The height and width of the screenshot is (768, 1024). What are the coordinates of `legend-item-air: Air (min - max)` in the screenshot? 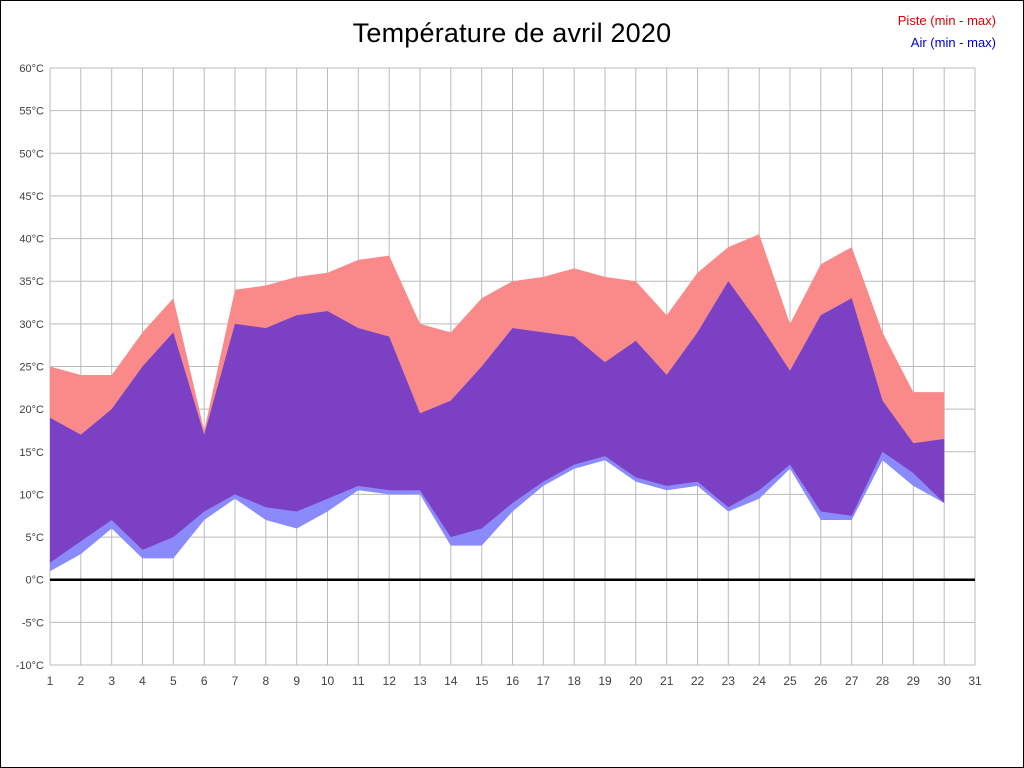 It's located at (953, 42).